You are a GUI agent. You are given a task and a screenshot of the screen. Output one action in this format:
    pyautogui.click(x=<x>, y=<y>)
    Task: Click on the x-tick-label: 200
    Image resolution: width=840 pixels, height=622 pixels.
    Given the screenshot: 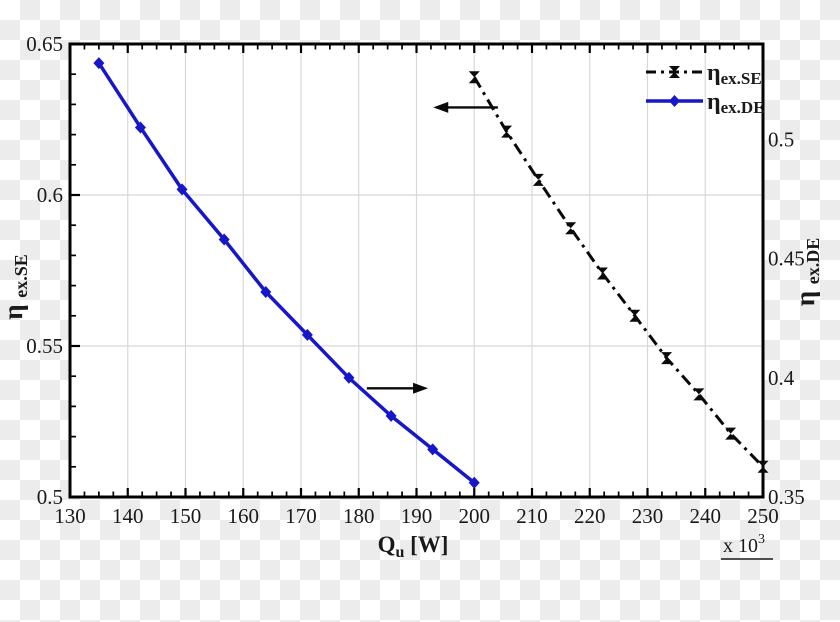 What is the action you would take?
    pyautogui.click(x=475, y=516)
    